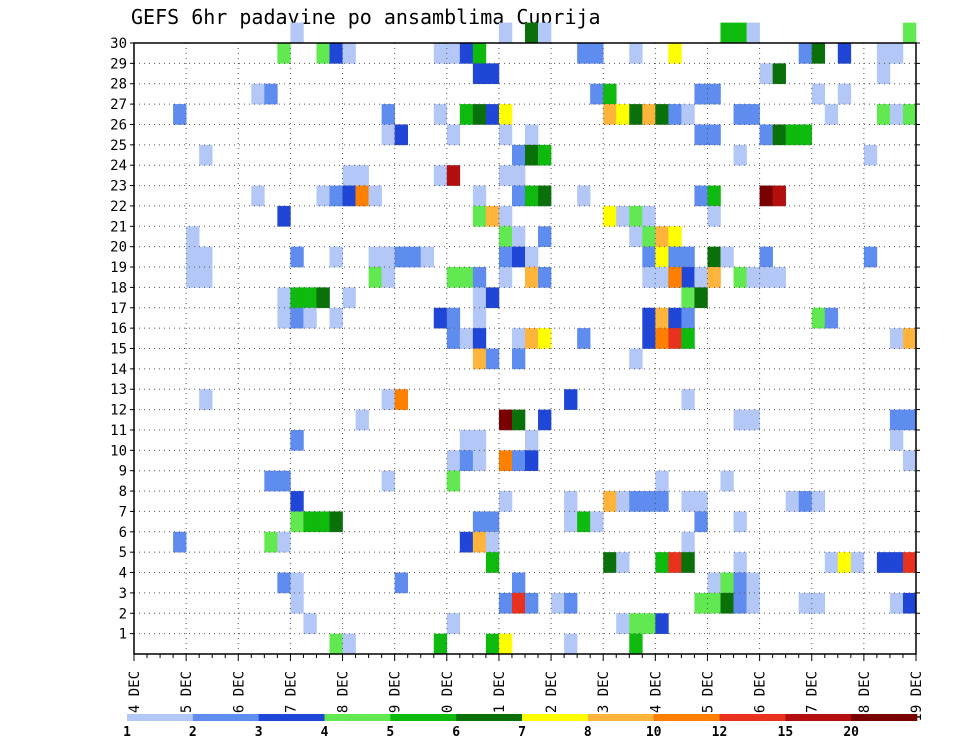 The height and width of the screenshot is (742, 960). What do you see at coordinates (500, 696) in the screenshot?
I see `x-tick-label: 11 DEC` at bounding box center [500, 696].